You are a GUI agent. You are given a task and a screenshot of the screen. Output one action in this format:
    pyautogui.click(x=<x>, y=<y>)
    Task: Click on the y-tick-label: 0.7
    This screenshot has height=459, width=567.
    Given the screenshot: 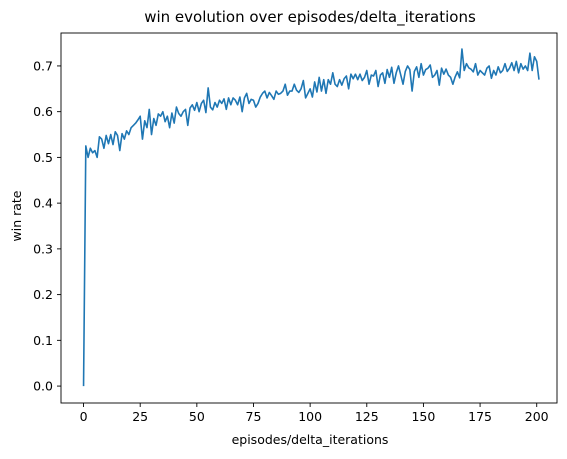 What is the action you would take?
    pyautogui.click(x=43, y=65)
    